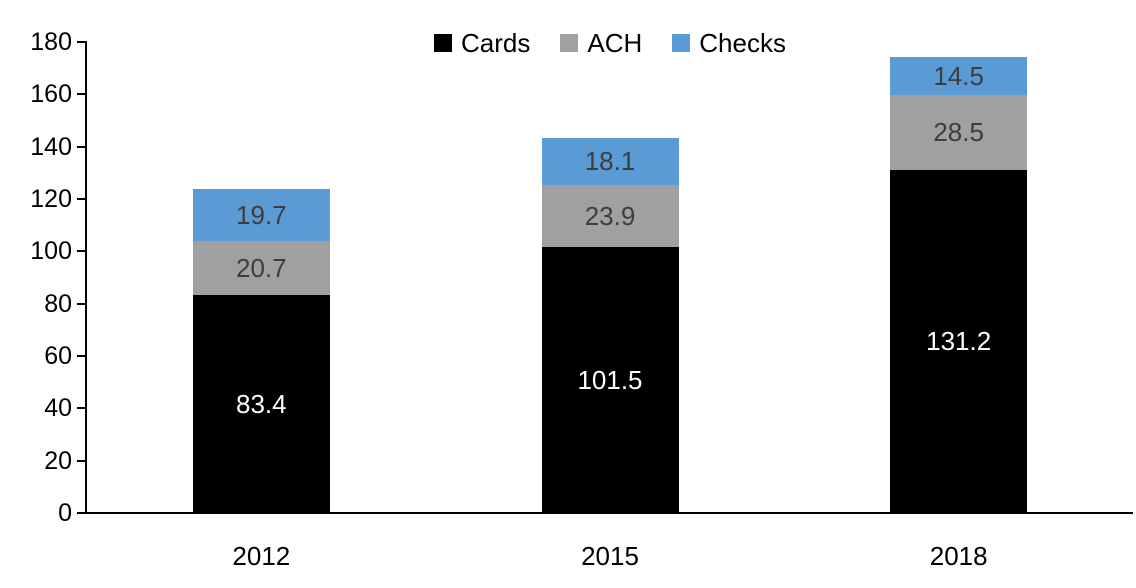 Image resolution: width=1136 pixels, height=588 pixels. I want to click on bar-value-label: 19.7, so click(261, 214).